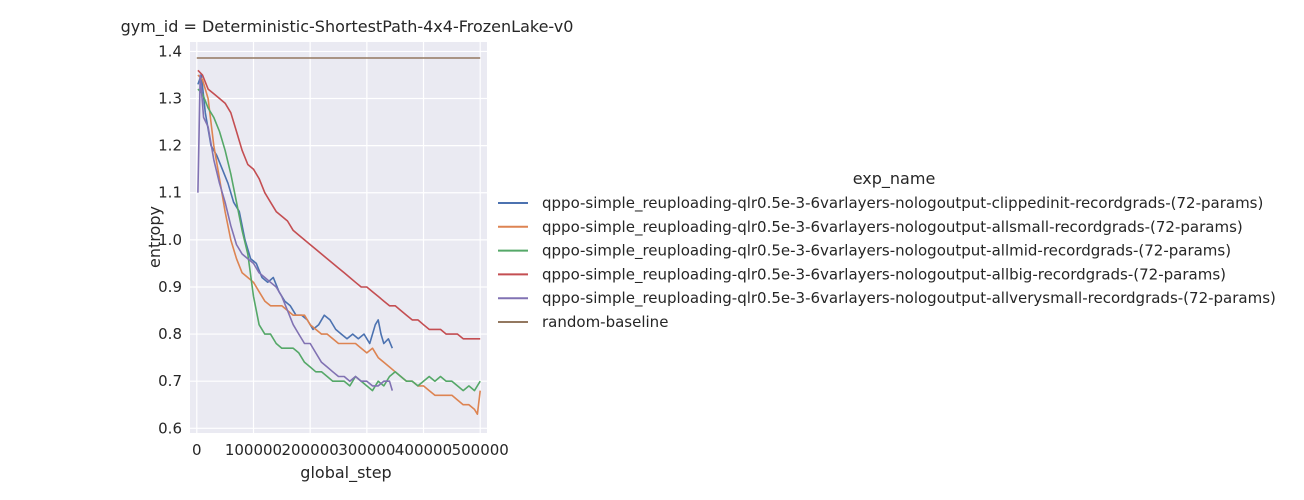 This screenshot has width=1304, height=500. Describe the element at coordinates (170, 334) in the screenshot. I see `y-tick-label: 0.8` at that location.